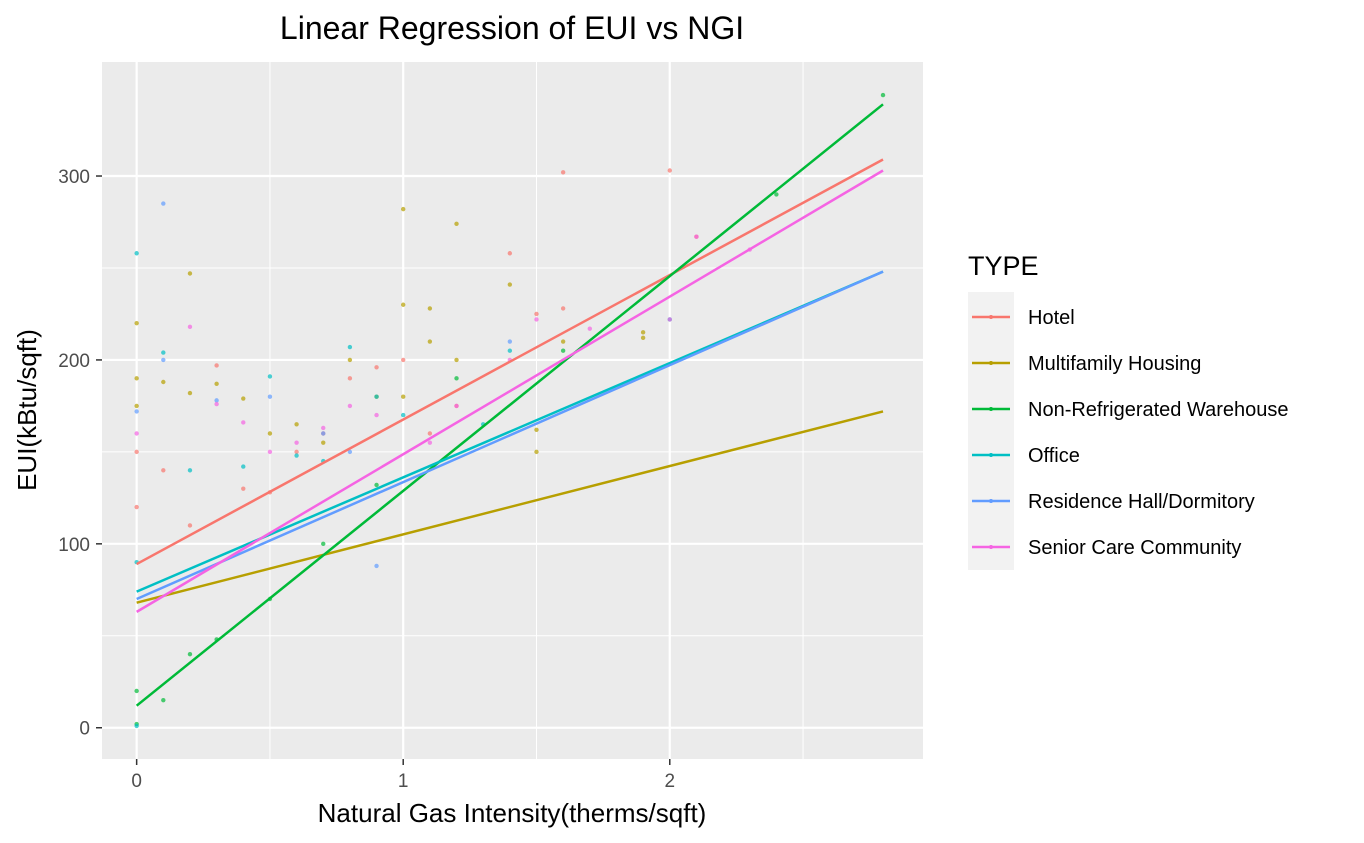 The width and height of the screenshot is (1364, 843). What do you see at coordinates (512, 28) in the screenshot?
I see `chart-title: Linear Regression of EUI vs NGI` at bounding box center [512, 28].